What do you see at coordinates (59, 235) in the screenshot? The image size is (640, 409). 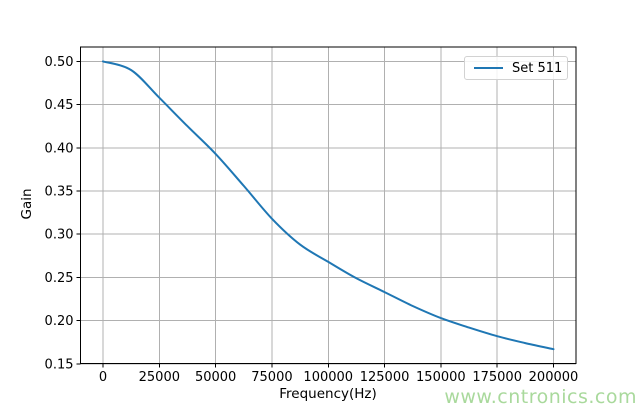 I see `y-tick-label: 0.30` at bounding box center [59, 235].